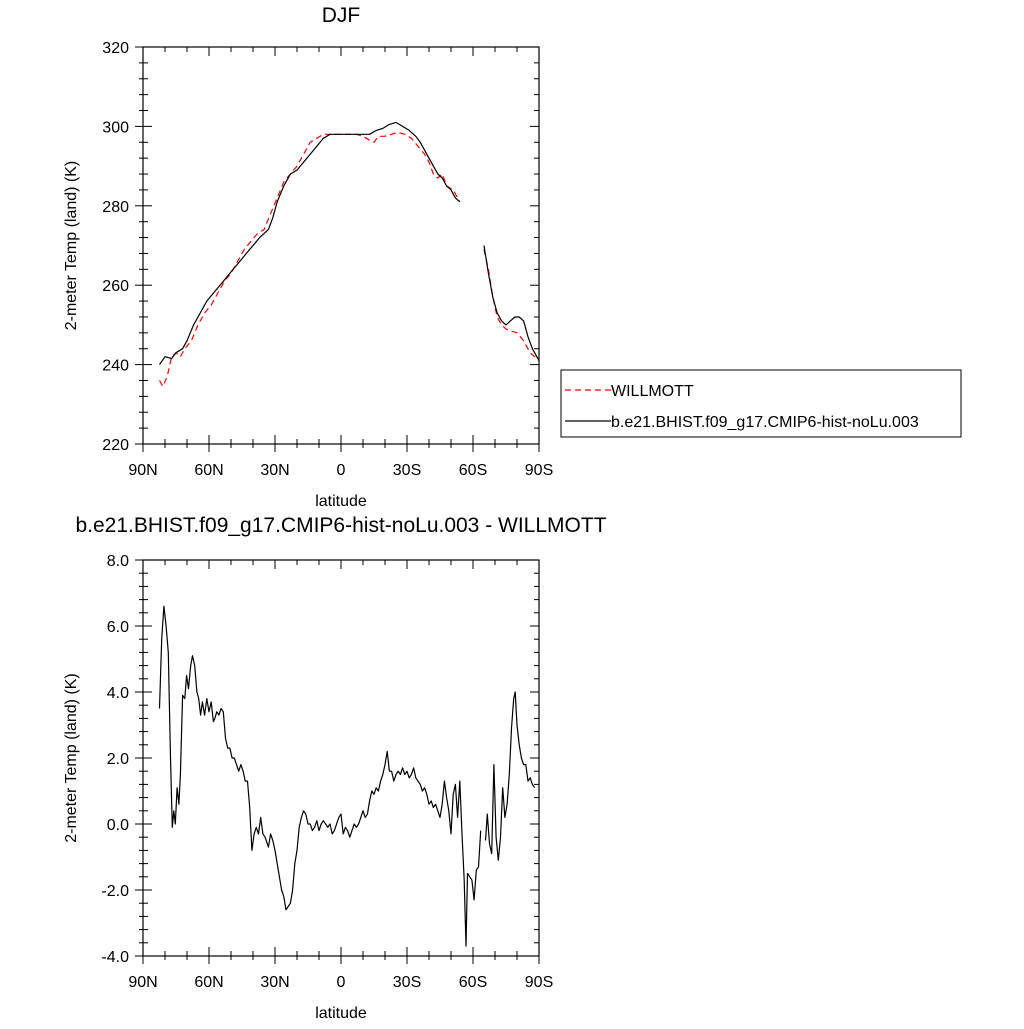 The height and width of the screenshot is (1029, 1024). I want to click on y-tick-label: -4.0, so click(115, 957).